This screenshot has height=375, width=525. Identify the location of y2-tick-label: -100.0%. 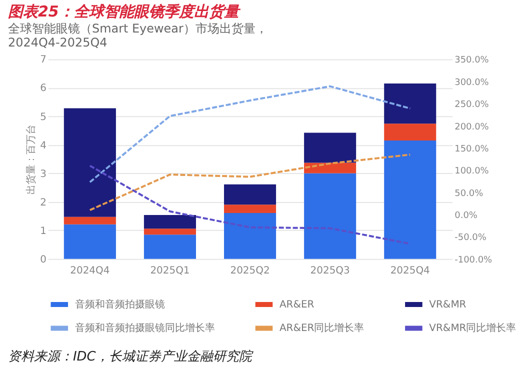
(473, 260).